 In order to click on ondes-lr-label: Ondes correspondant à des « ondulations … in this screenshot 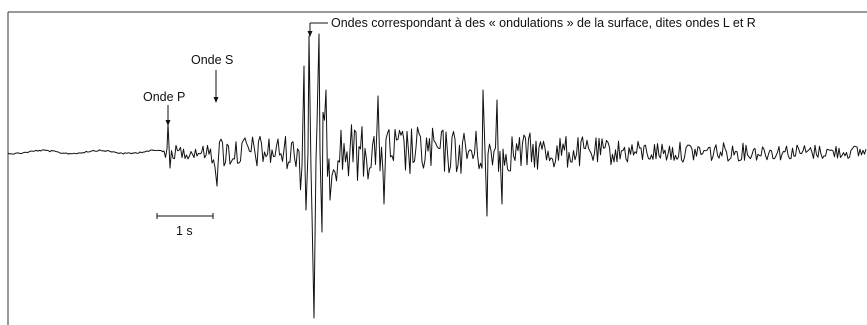, I will do `click(543, 23)`.